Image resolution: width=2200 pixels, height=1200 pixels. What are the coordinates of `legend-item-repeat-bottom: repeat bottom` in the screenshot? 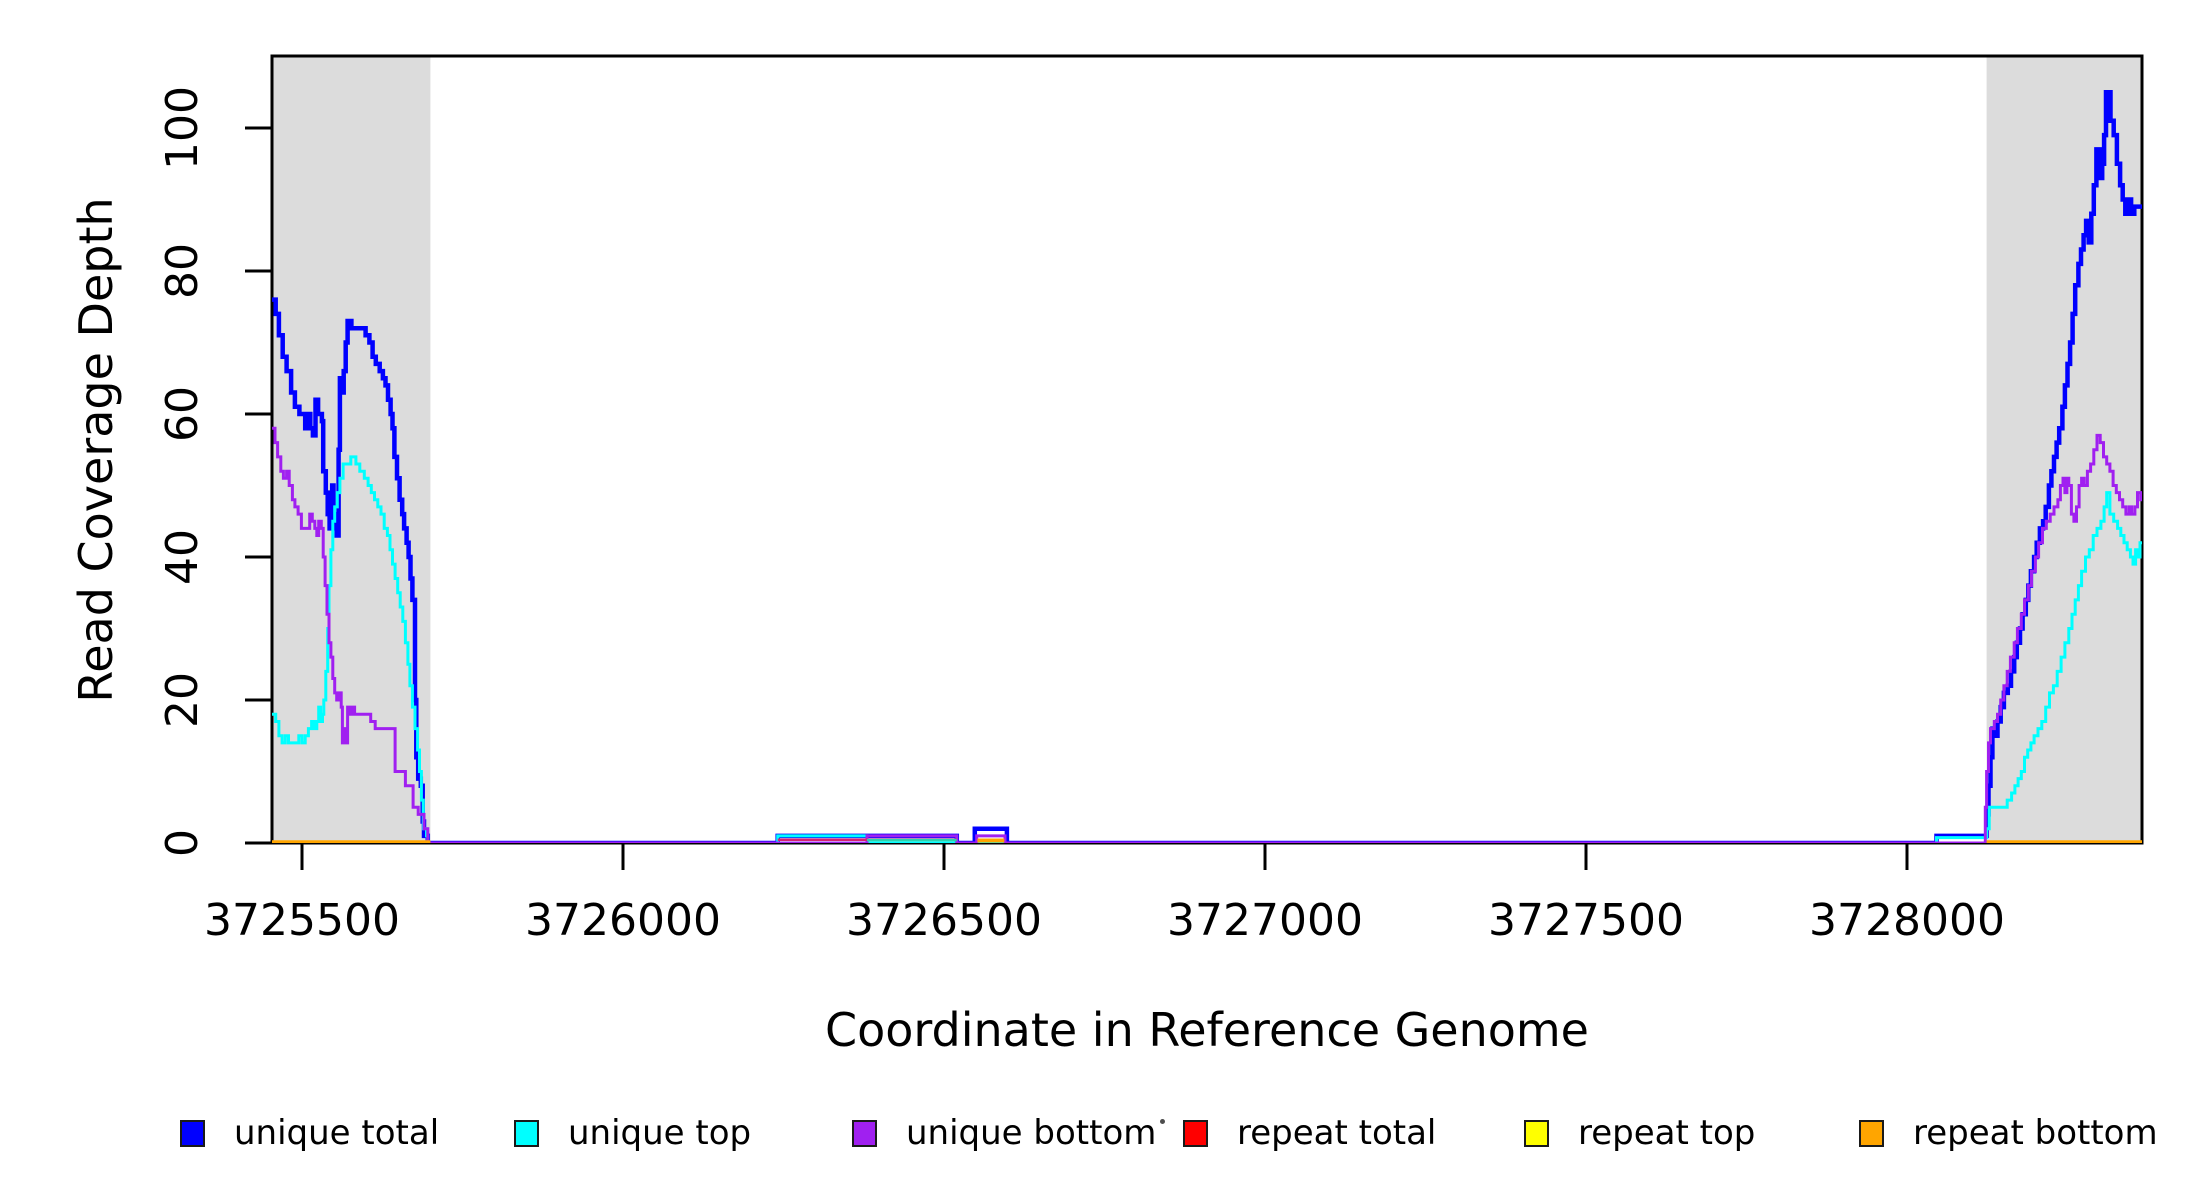 It's located at (2008, 1133).